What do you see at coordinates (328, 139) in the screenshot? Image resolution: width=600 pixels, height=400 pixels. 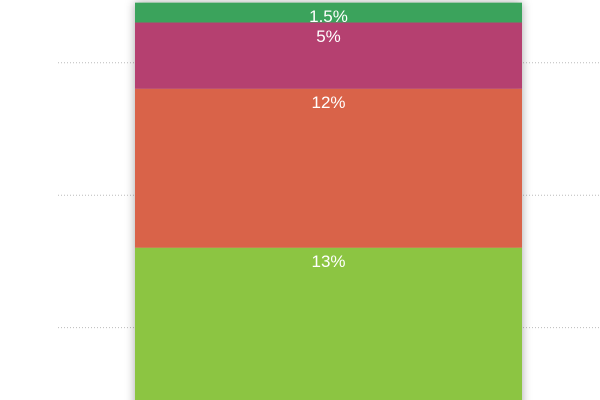 I see `labels: 13% 12% 5%1.5%` at bounding box center [328, 139].